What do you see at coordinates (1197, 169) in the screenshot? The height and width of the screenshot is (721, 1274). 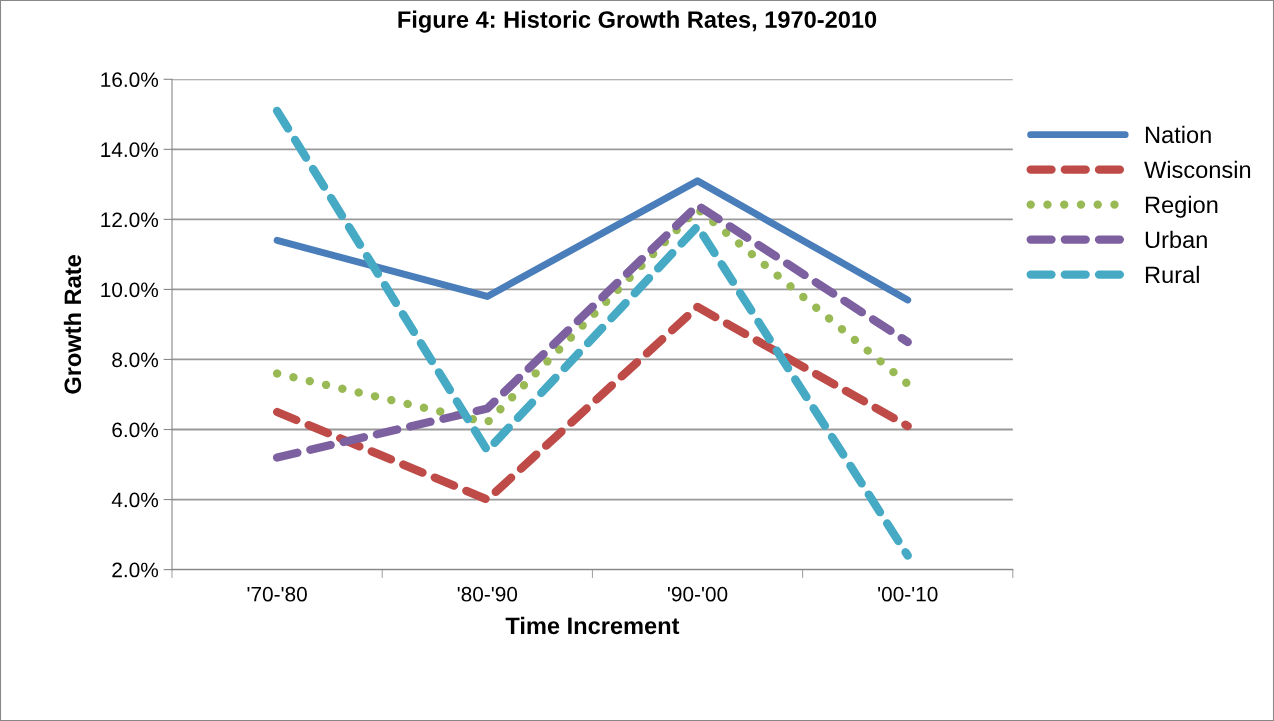 I see `legend-label: Wisconsin` at bounding box center [1197, 169].